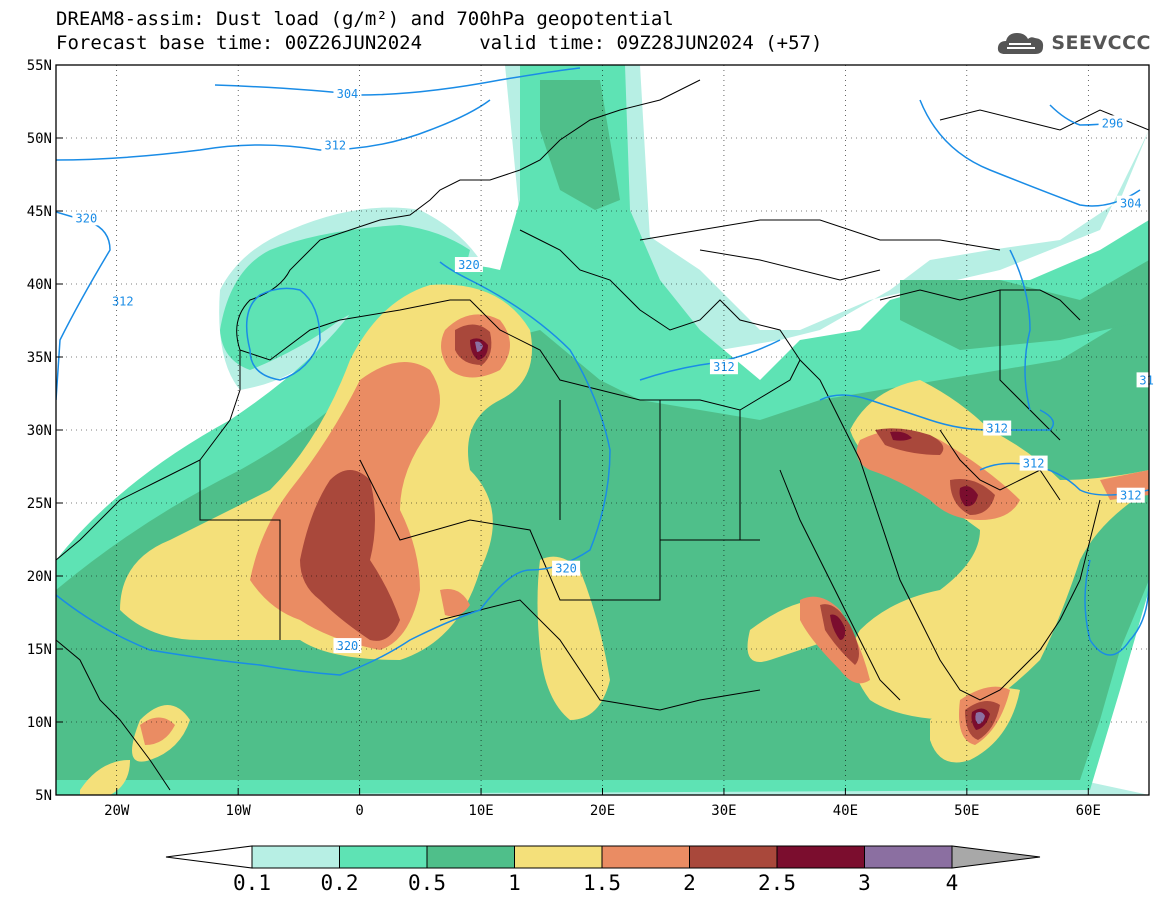 The image size is (1165, 907). What do you see at coordinates (777, 883) in the screenshot?
I see `colorbar-label: 2.5` at bounding box center [777, 883].